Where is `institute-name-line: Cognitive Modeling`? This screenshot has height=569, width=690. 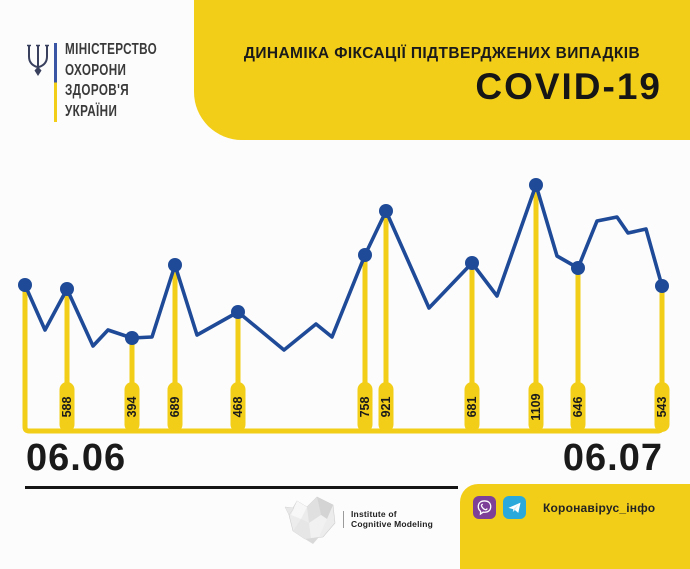 institute-name-line: Cognitive Modeling is located at coordinates (392, 524).